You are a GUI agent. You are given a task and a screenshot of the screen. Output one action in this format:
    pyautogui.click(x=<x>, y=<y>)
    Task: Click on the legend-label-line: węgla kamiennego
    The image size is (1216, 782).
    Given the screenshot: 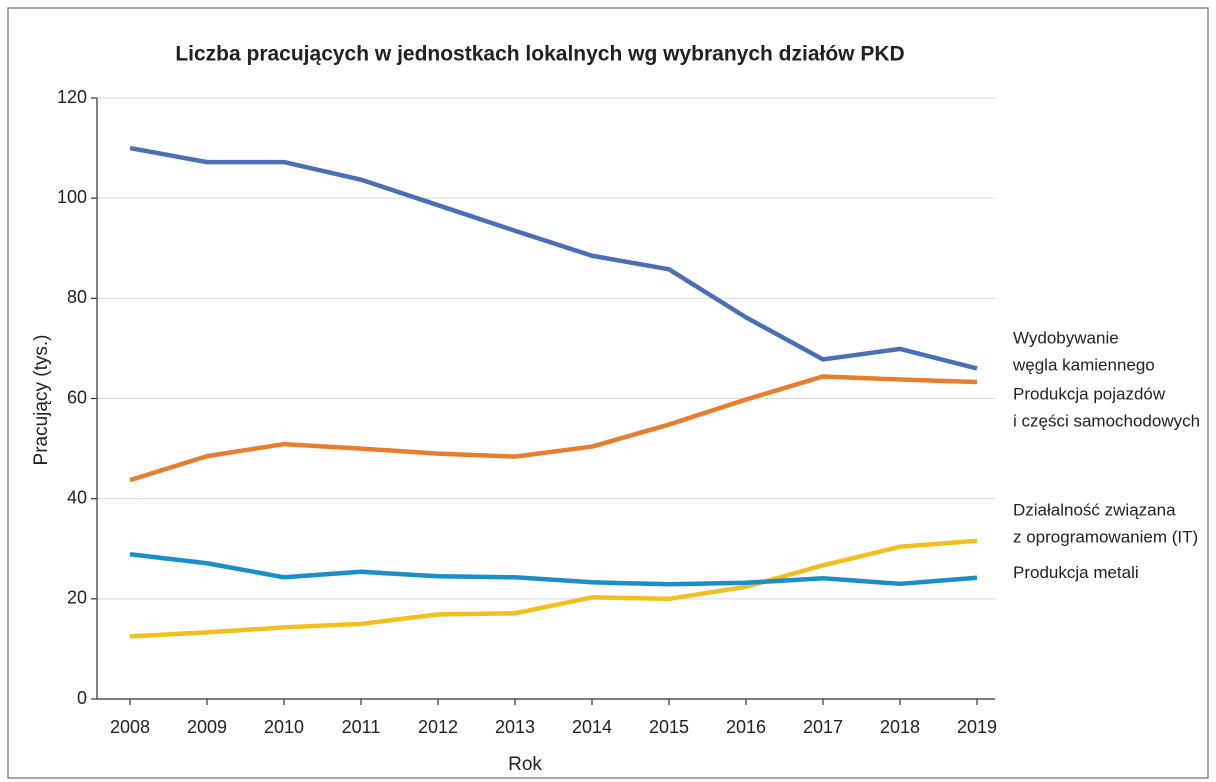 What is the action you would take?
    pyautogui.click(x=1083, y=365)
    